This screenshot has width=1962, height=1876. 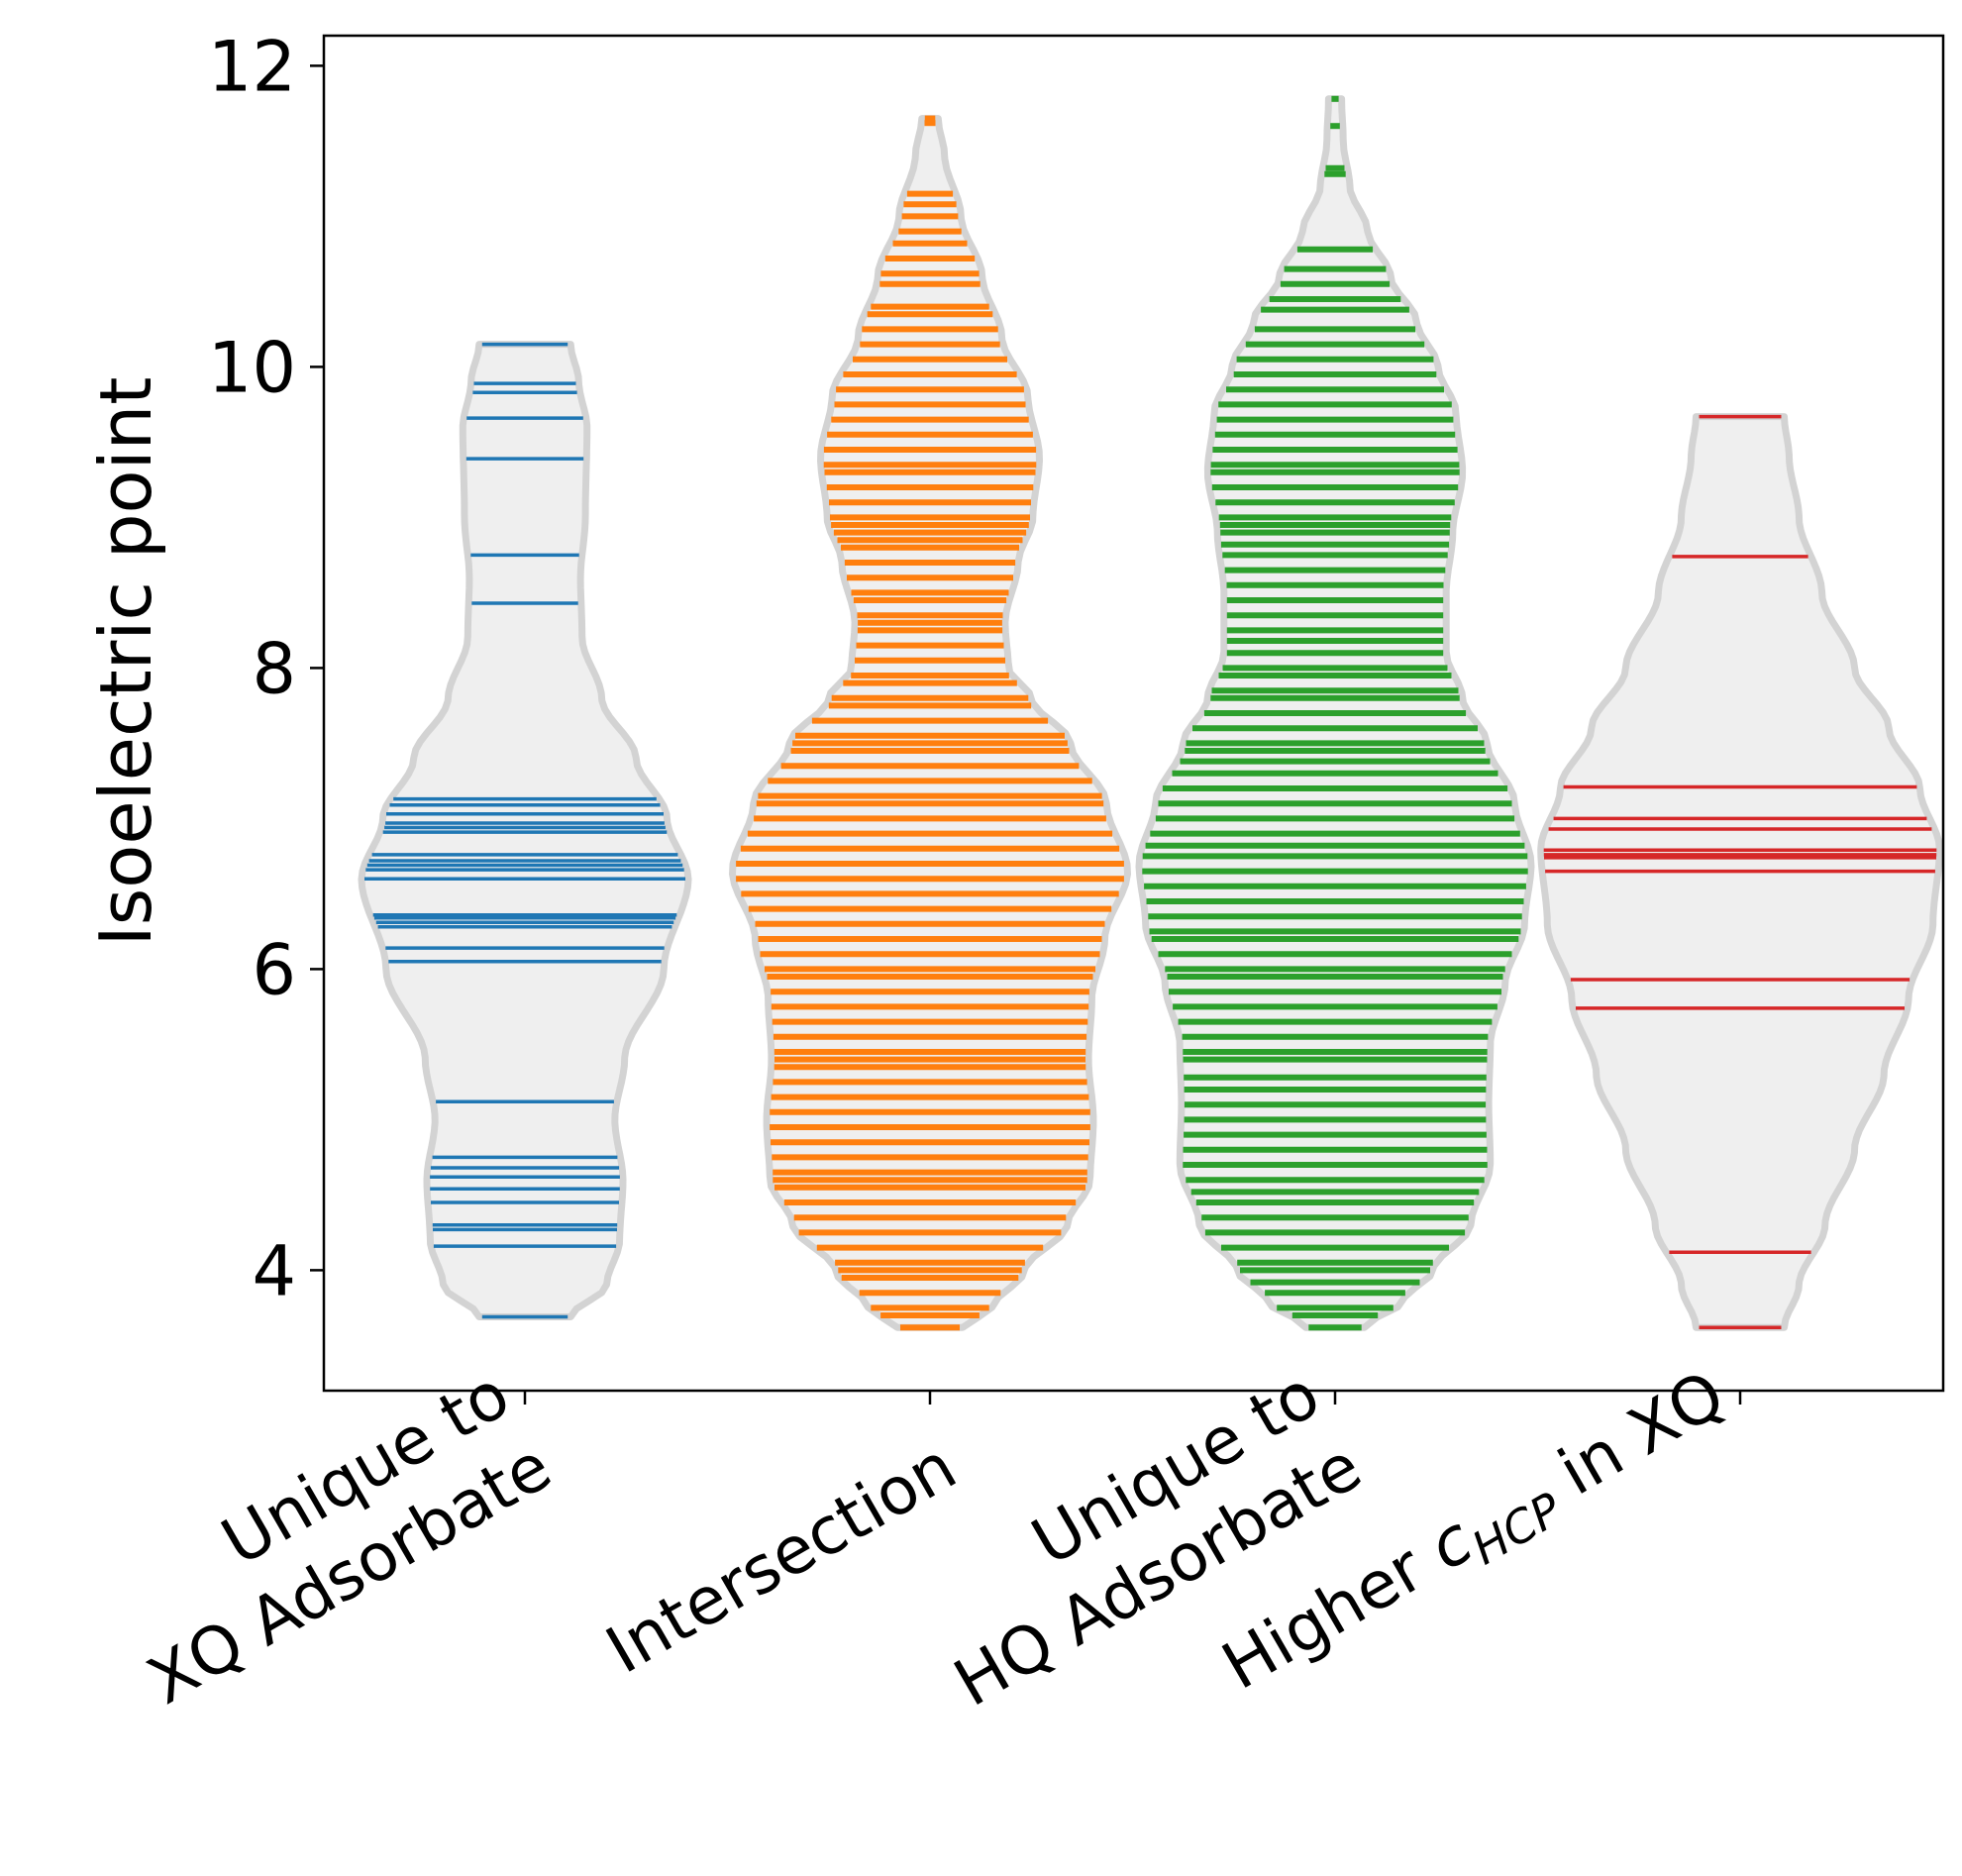 I want to click on x-tick-label-line: Intersection, so click(x=781, y=1558).